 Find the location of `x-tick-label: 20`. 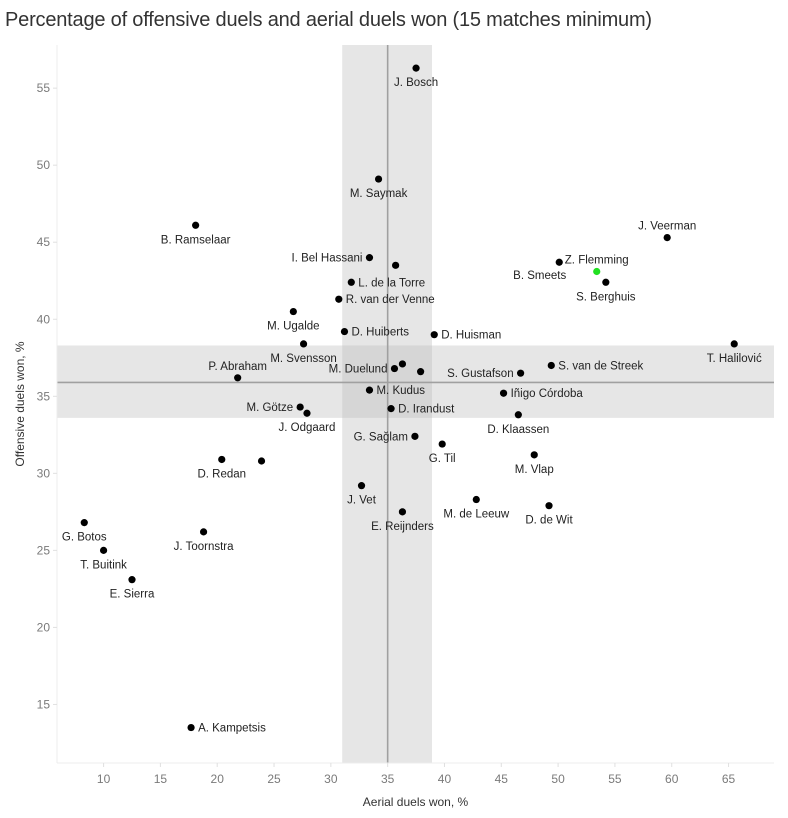

x-tick-label: 20 is located at coordinates (218, 779).